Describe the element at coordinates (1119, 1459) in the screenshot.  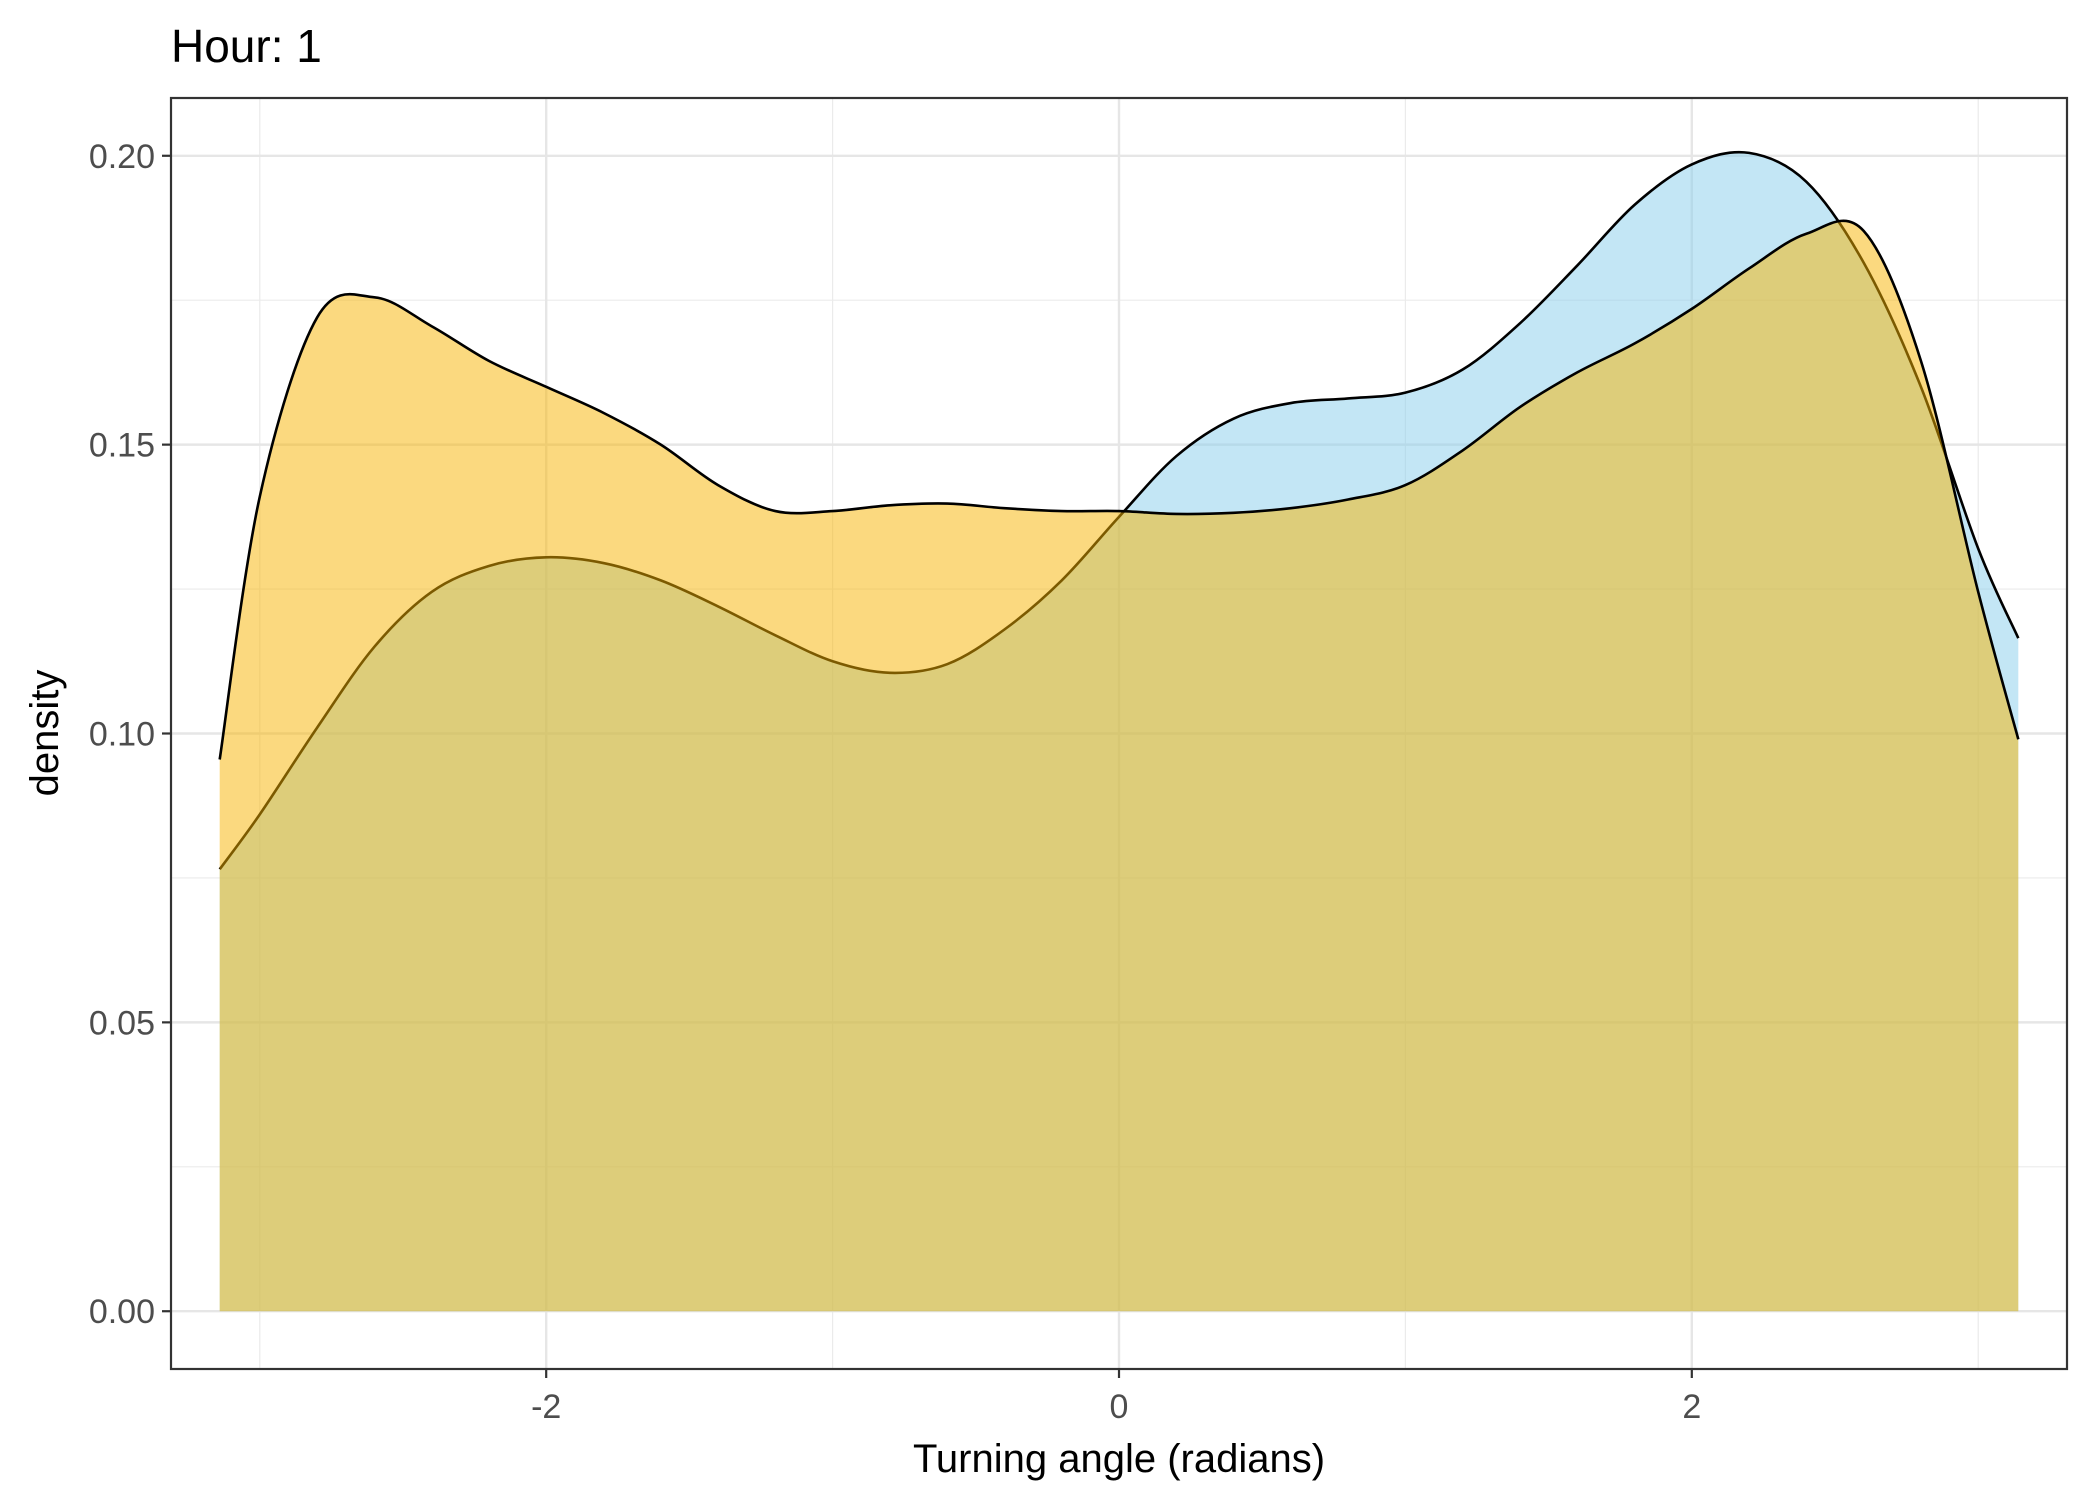
I see `x-axis-title: Turning angle (radians)` at that location.